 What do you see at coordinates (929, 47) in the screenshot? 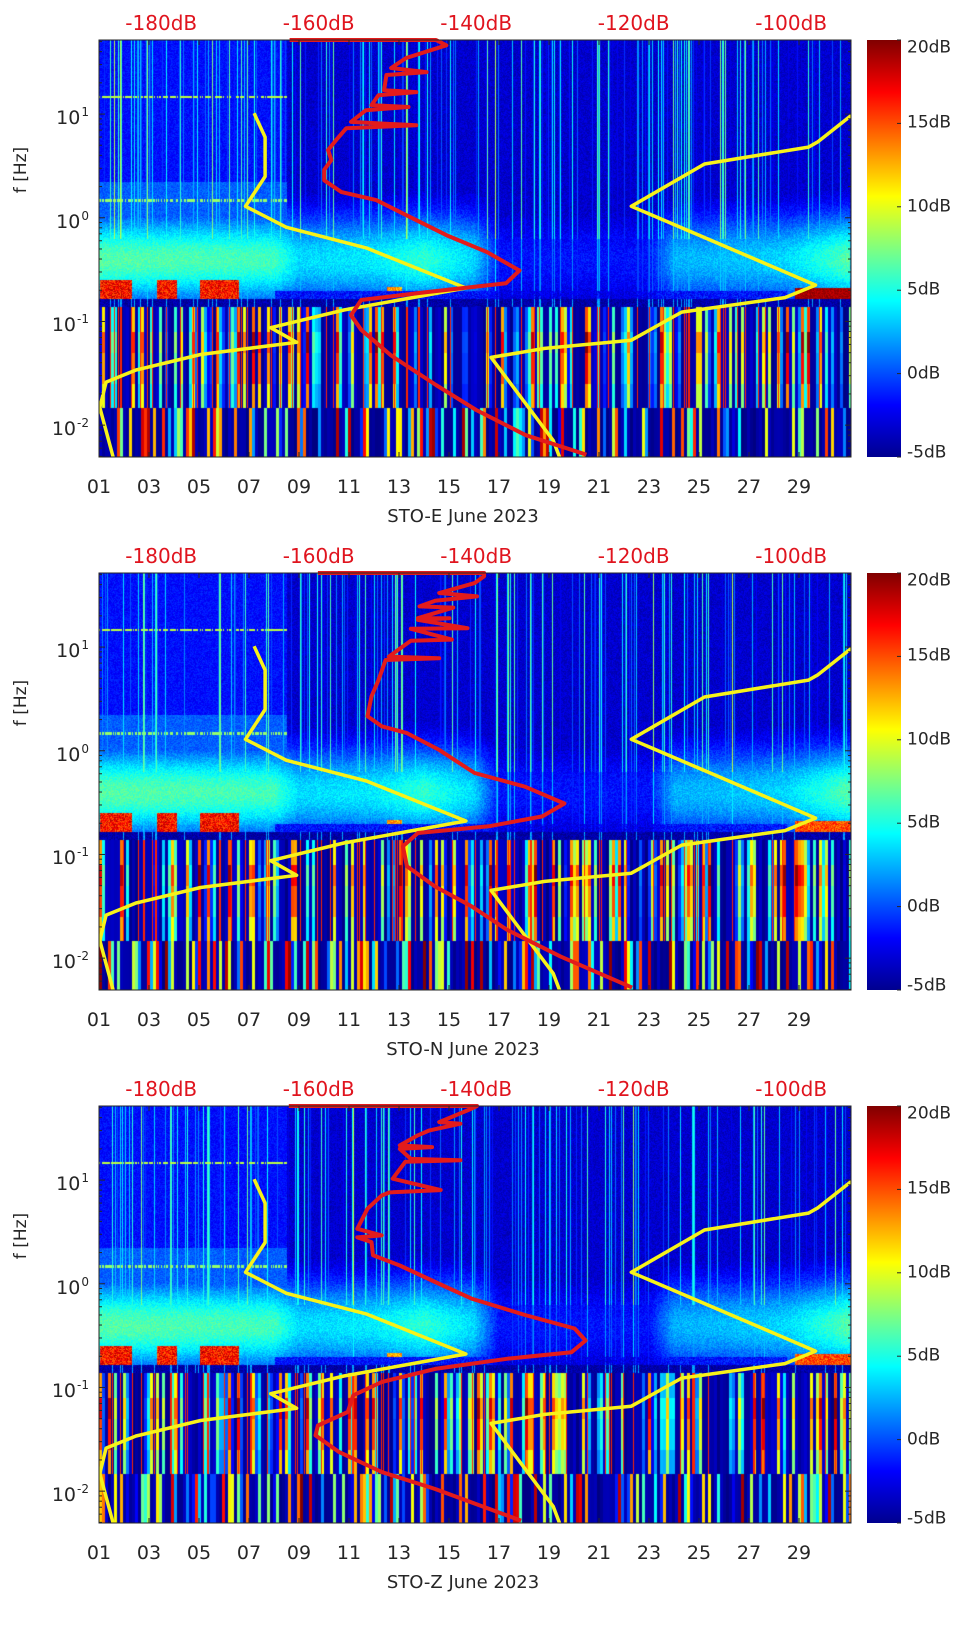
I see `colorbar-tick-label: 20dB` at bounding box center [929, 47].